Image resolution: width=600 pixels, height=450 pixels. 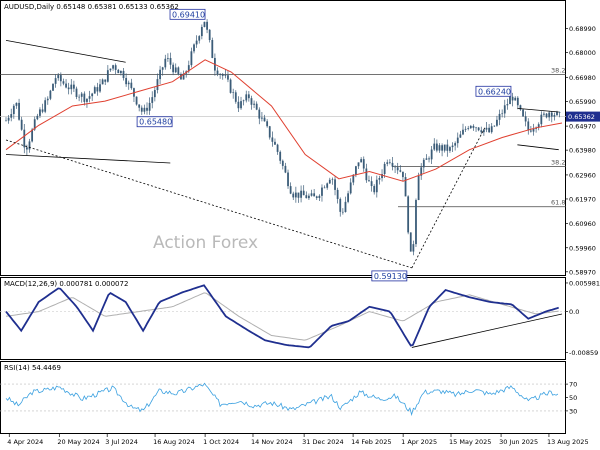 What do you see at coordinates (88, 159) in the screenshot?
I see `trendline` at bounding box center [88, 159].